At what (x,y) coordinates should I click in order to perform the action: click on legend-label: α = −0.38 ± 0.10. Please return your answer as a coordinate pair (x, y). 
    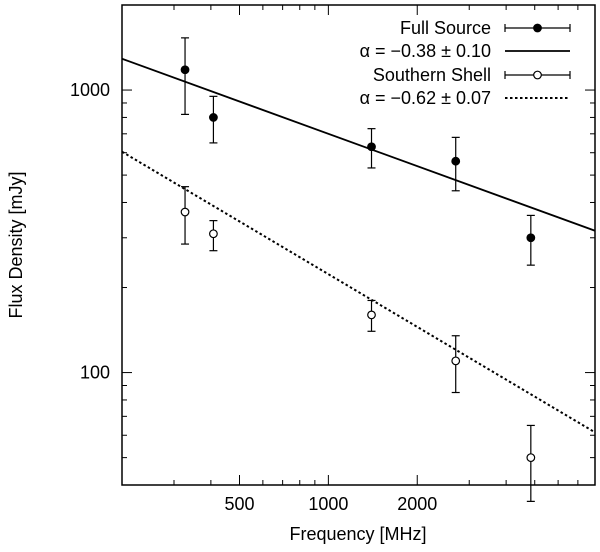
    Looking at the image, I should click on (425, 51).